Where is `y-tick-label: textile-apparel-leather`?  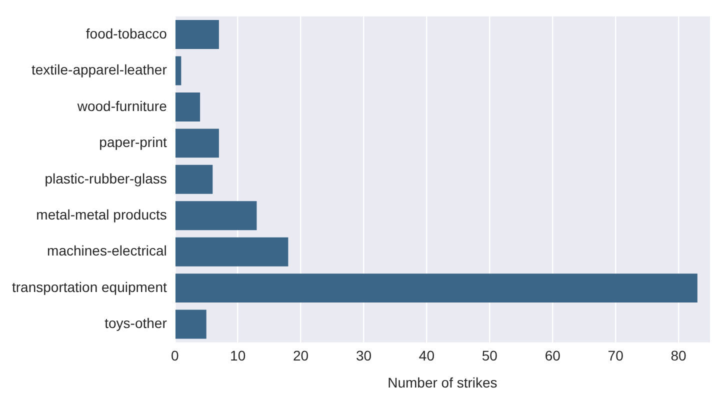
y-tick-label: textile-apparel-leather is located at coordinates (99, 70).